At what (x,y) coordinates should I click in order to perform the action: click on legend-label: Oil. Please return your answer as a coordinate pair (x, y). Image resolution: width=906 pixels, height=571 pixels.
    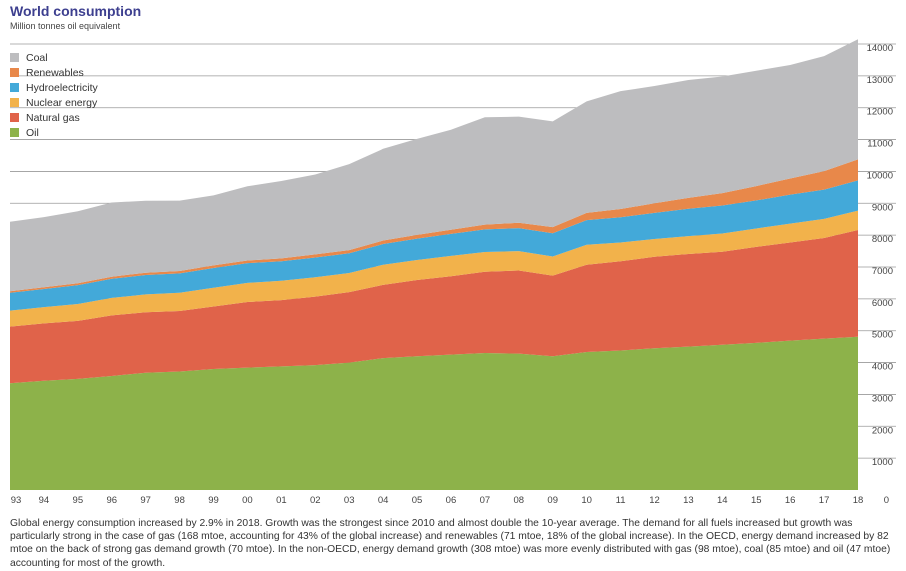
    Looking at the image, I should click on (32, 132).